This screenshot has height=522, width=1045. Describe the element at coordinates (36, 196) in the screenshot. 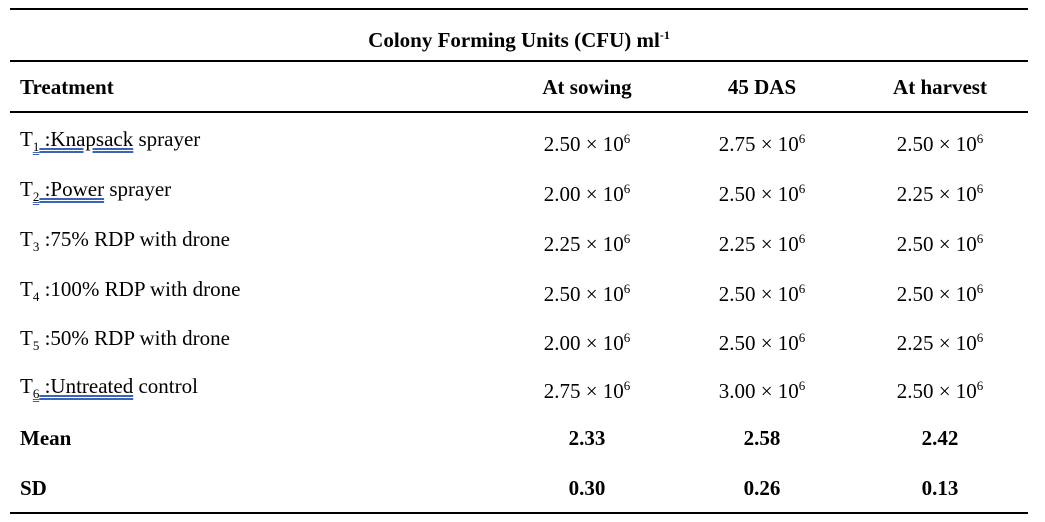

I see `treatment-subscript: 2` at that location.